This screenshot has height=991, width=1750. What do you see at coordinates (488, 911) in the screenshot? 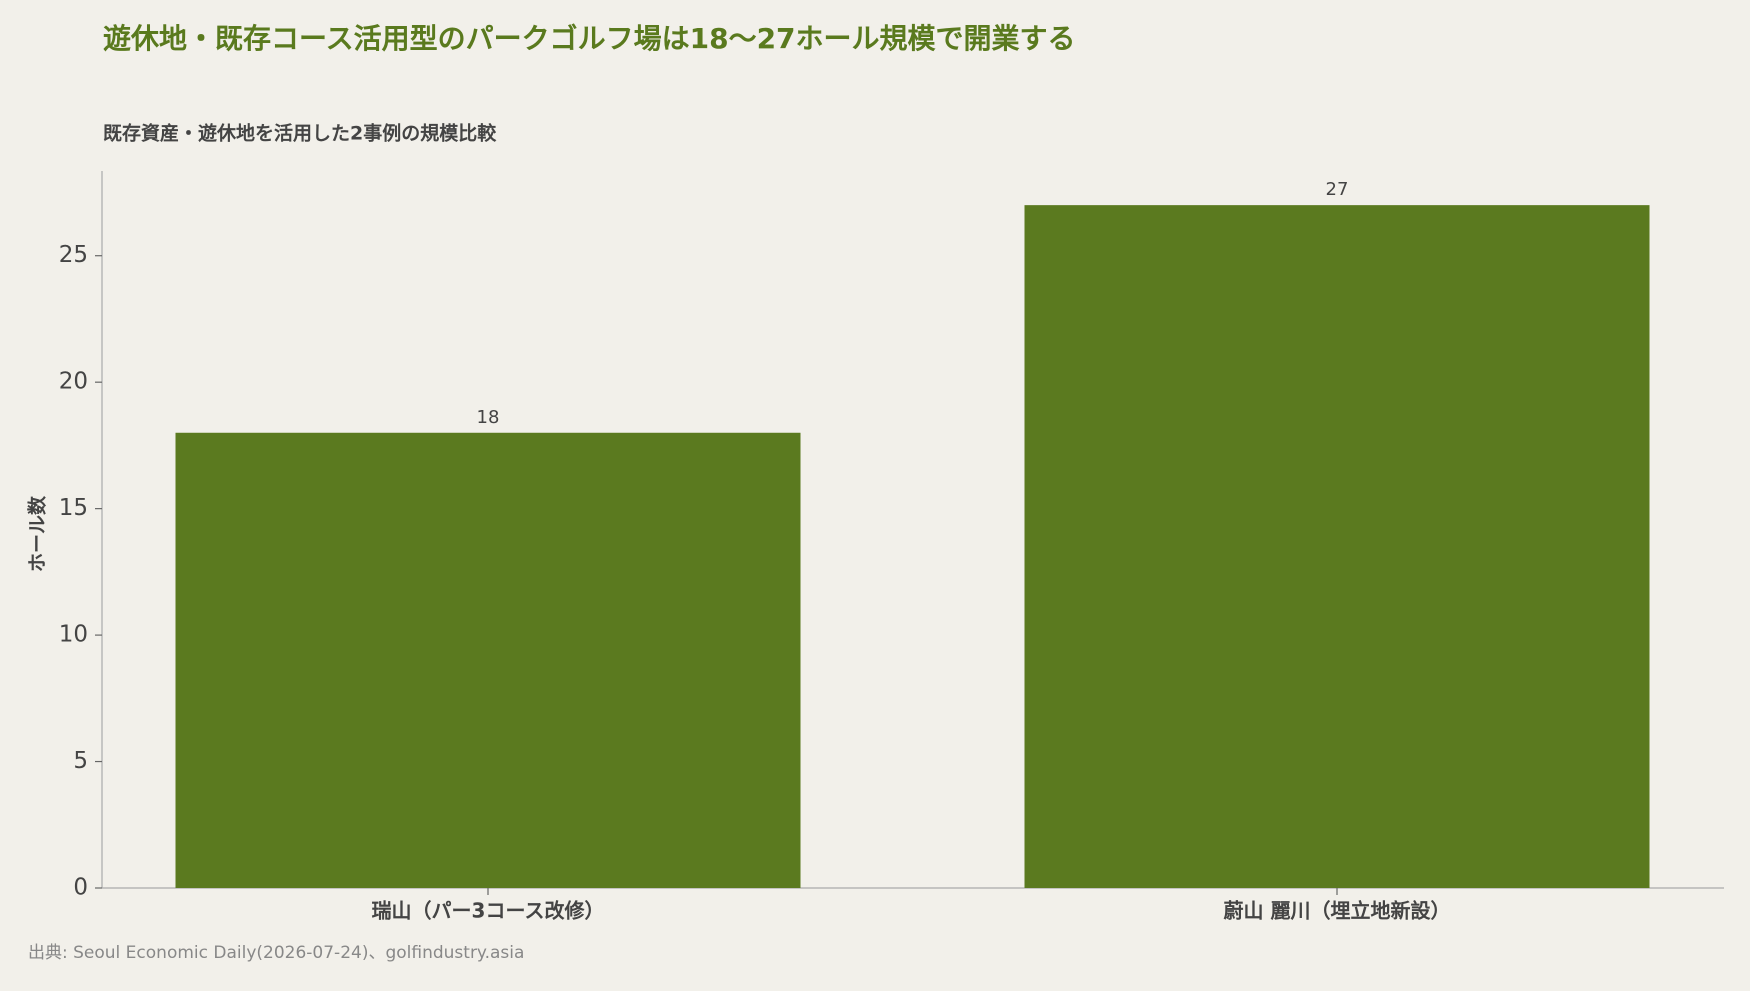
I see `x-tick-label: 瑞山（パー3コース改修）` at bounding box center [488, 911].